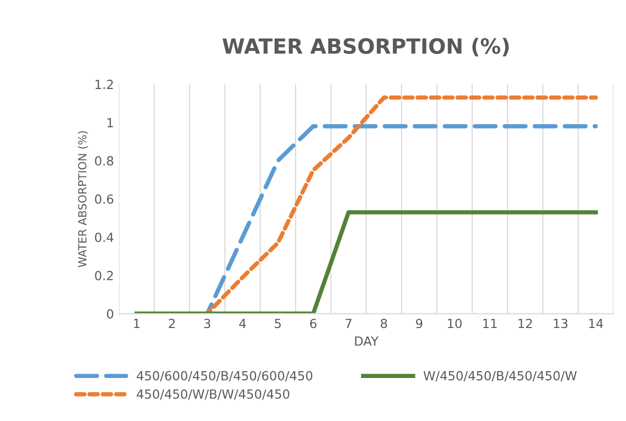  What do you see at coordinates (242, 323) in the screenshot?
I see `x-tick-label: 4` at bounding box center [242, 323].